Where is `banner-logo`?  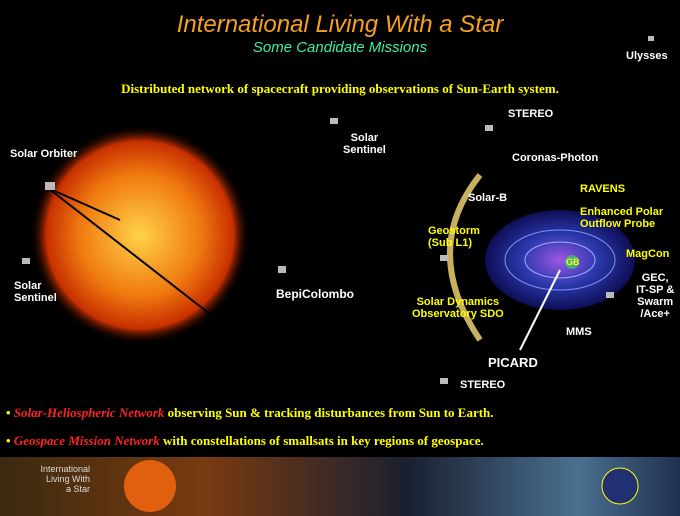 banner-logo is located at coordinates (620, 486).